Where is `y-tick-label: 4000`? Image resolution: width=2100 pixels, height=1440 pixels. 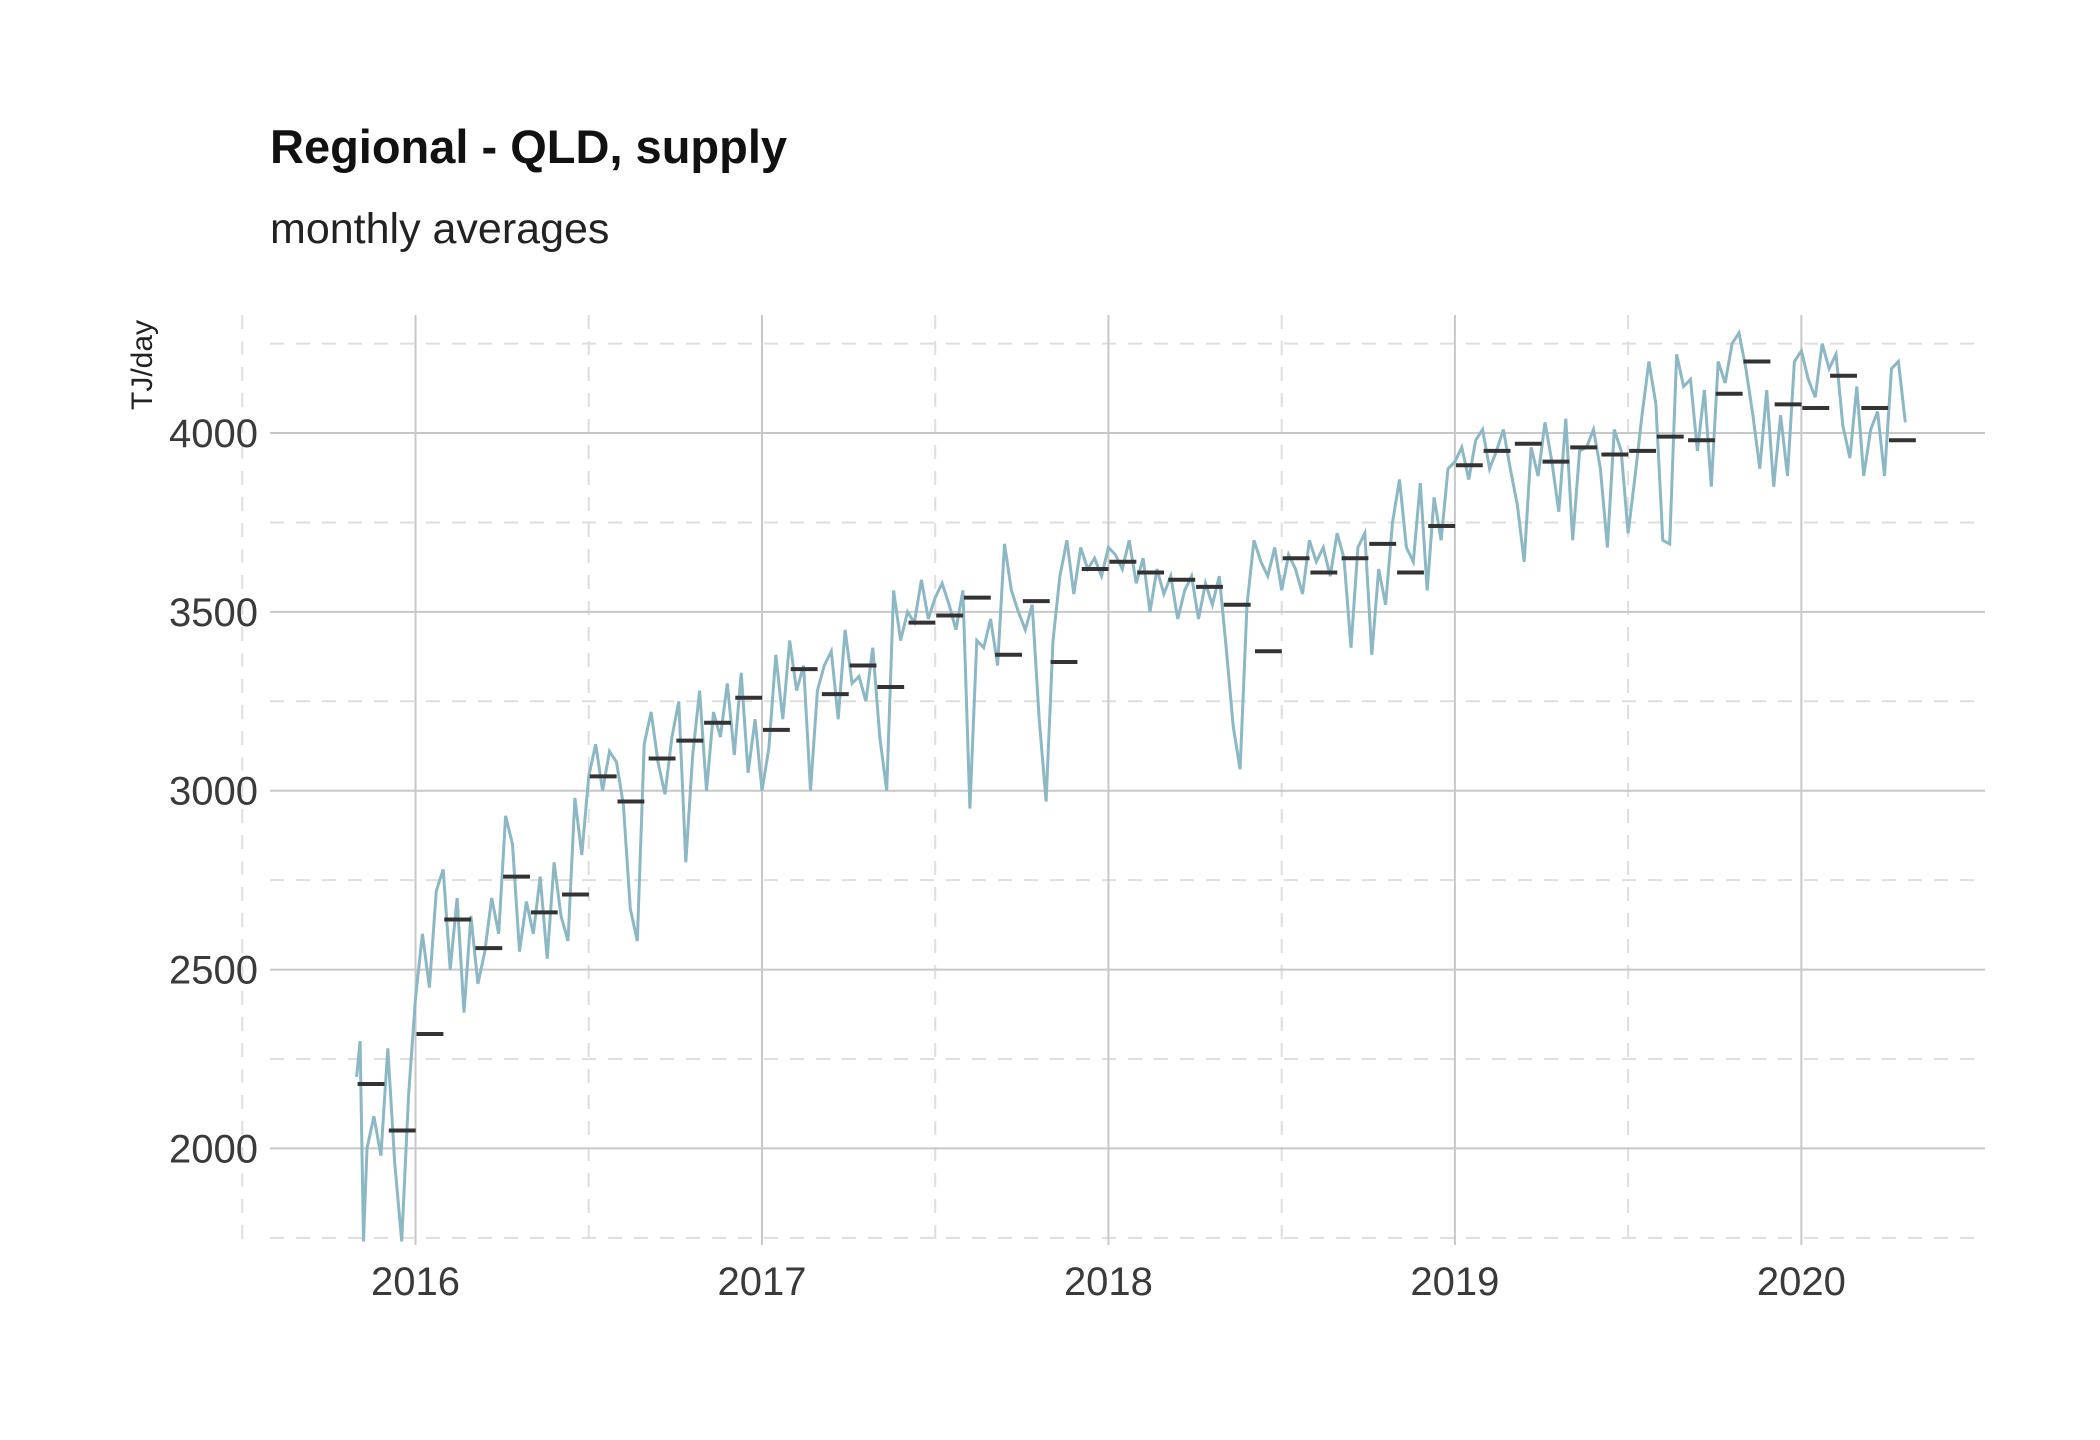
y-tick-label: 4000 is located at coordinates (213, 434).